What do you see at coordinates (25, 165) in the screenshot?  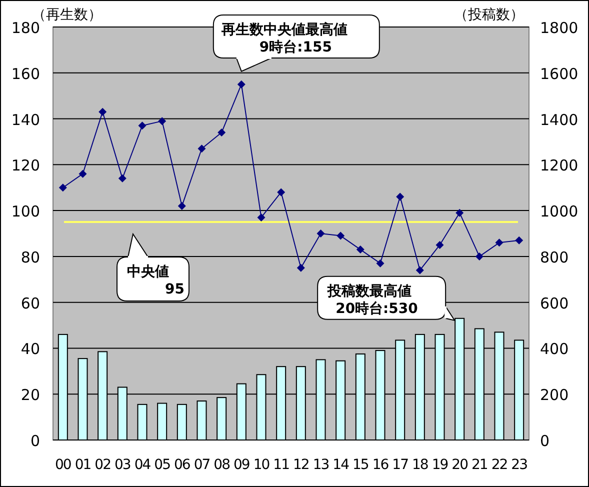 I see `y-tick-label: 120` at bounding box center [25, 165].